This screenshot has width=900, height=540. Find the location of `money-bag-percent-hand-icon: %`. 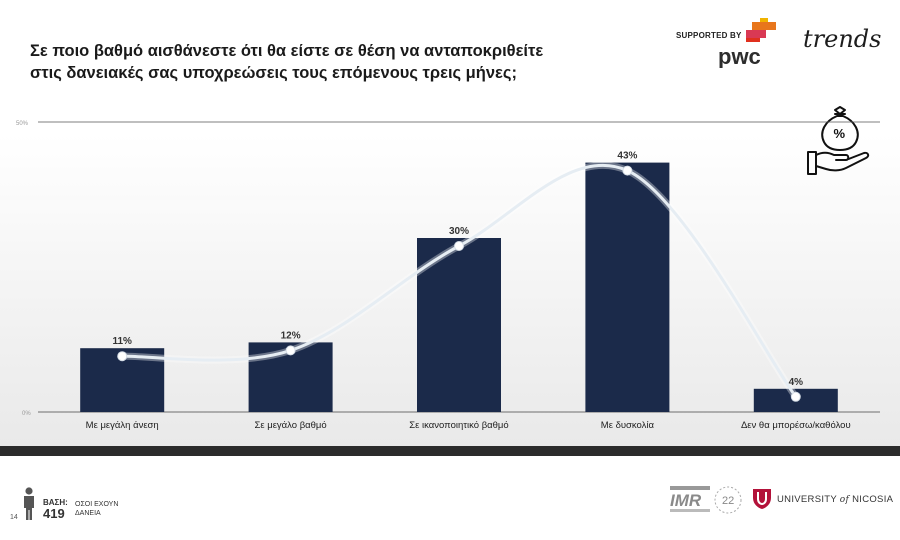

money-bag-percent-hand-icon: % is located at coordinates (838, 140).